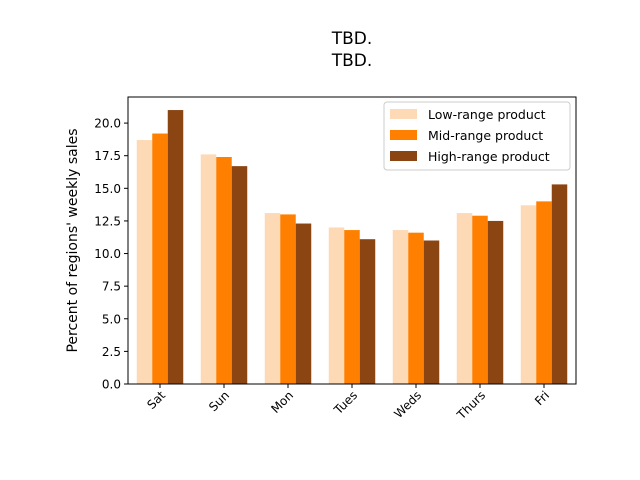 This screenshot has width=640, height=480. What do you see at coordinates (111, 352) in the screenshot?
I see `y-tick-label: 2.5` at bounding box center [111, 352].